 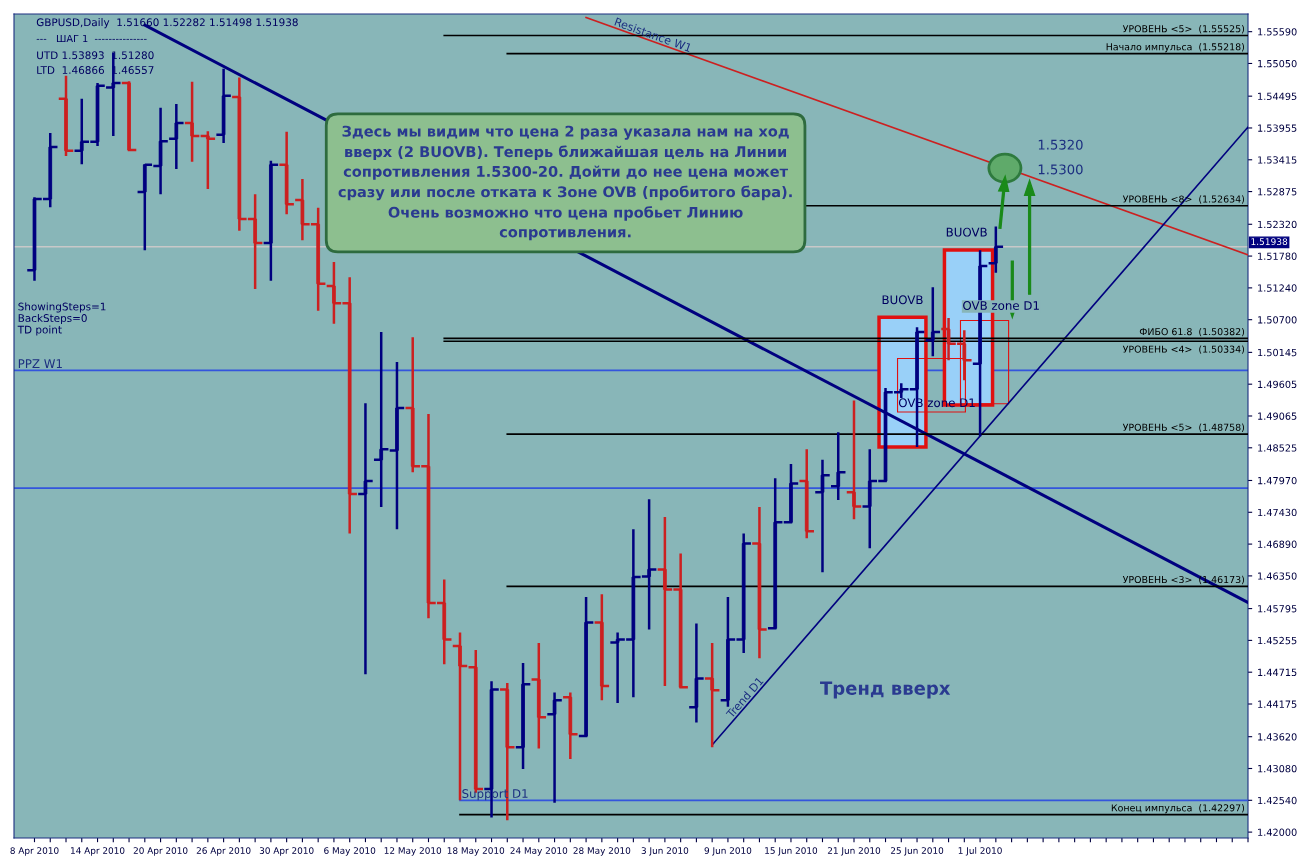 I want to click on series-label: Конец импульса (1.42297), so click(x=1178, y=809).